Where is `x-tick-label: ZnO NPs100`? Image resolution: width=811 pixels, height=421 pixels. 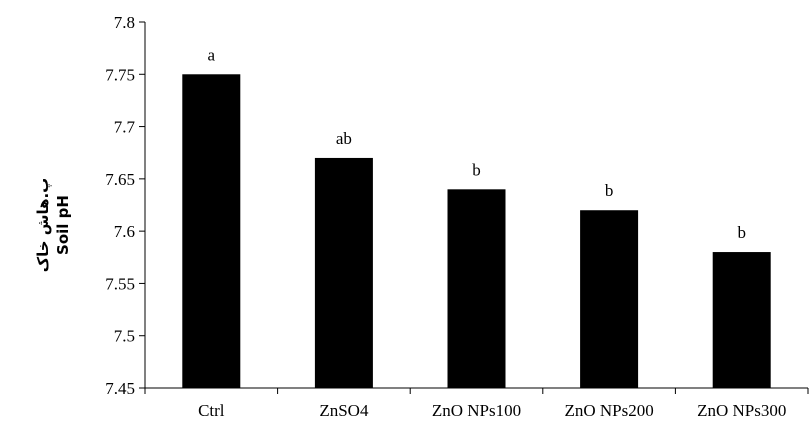
x-tick-label: ZnO NPs100 is located at coordinates (476, 410).